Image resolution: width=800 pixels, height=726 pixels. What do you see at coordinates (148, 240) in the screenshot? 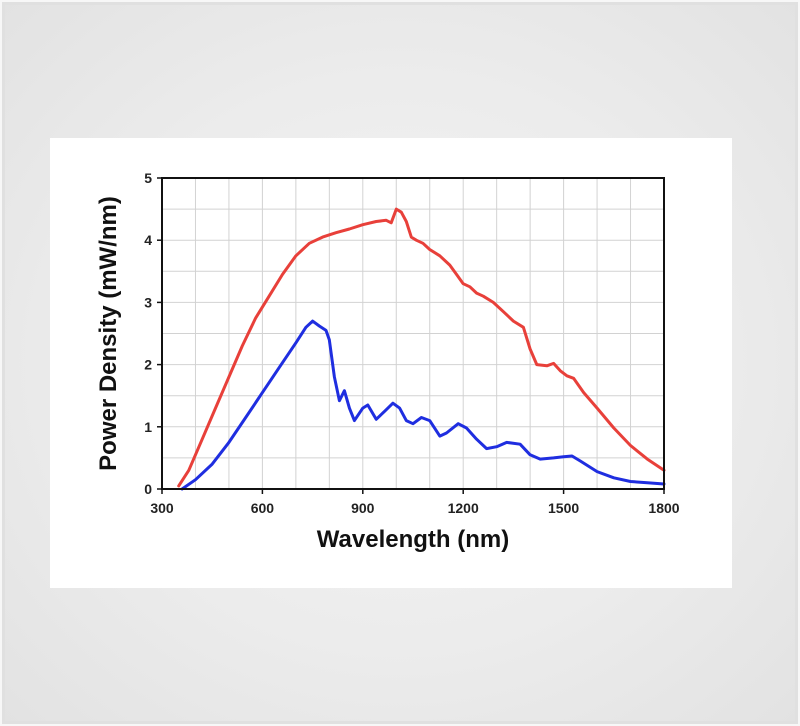
I see `y-tick-label: 4` at bounding box center [148, 240].